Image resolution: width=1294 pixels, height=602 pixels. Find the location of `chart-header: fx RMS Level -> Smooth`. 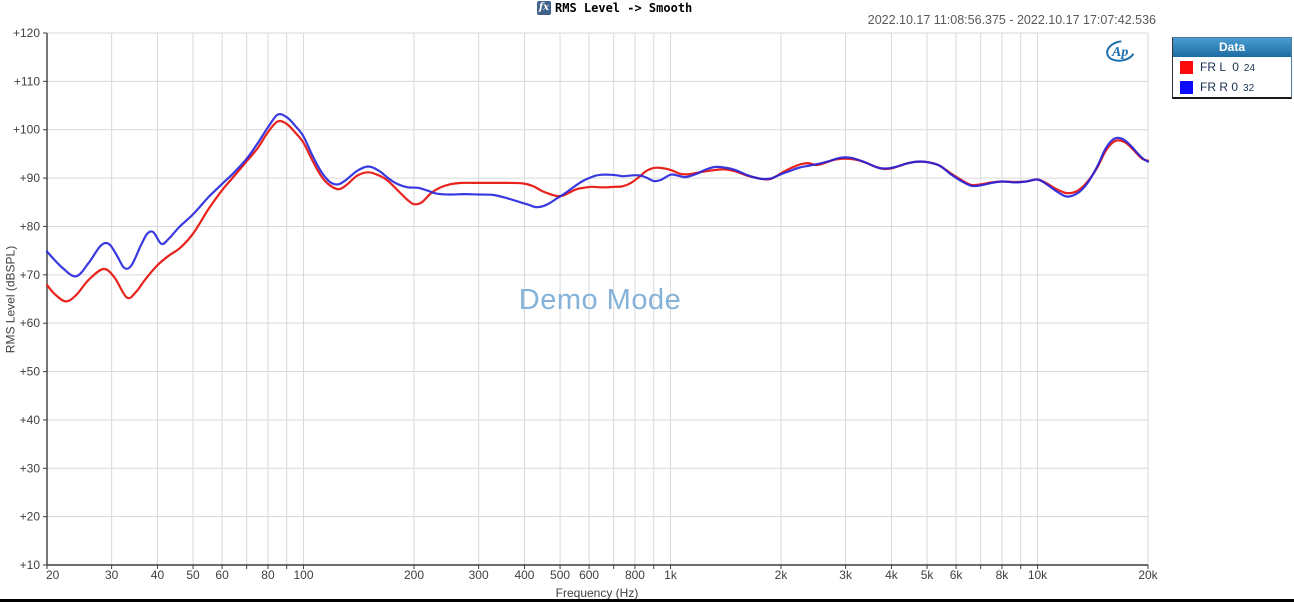

chart-header: fx RMS Level -> Smooth is located at coordinates (614, 8).